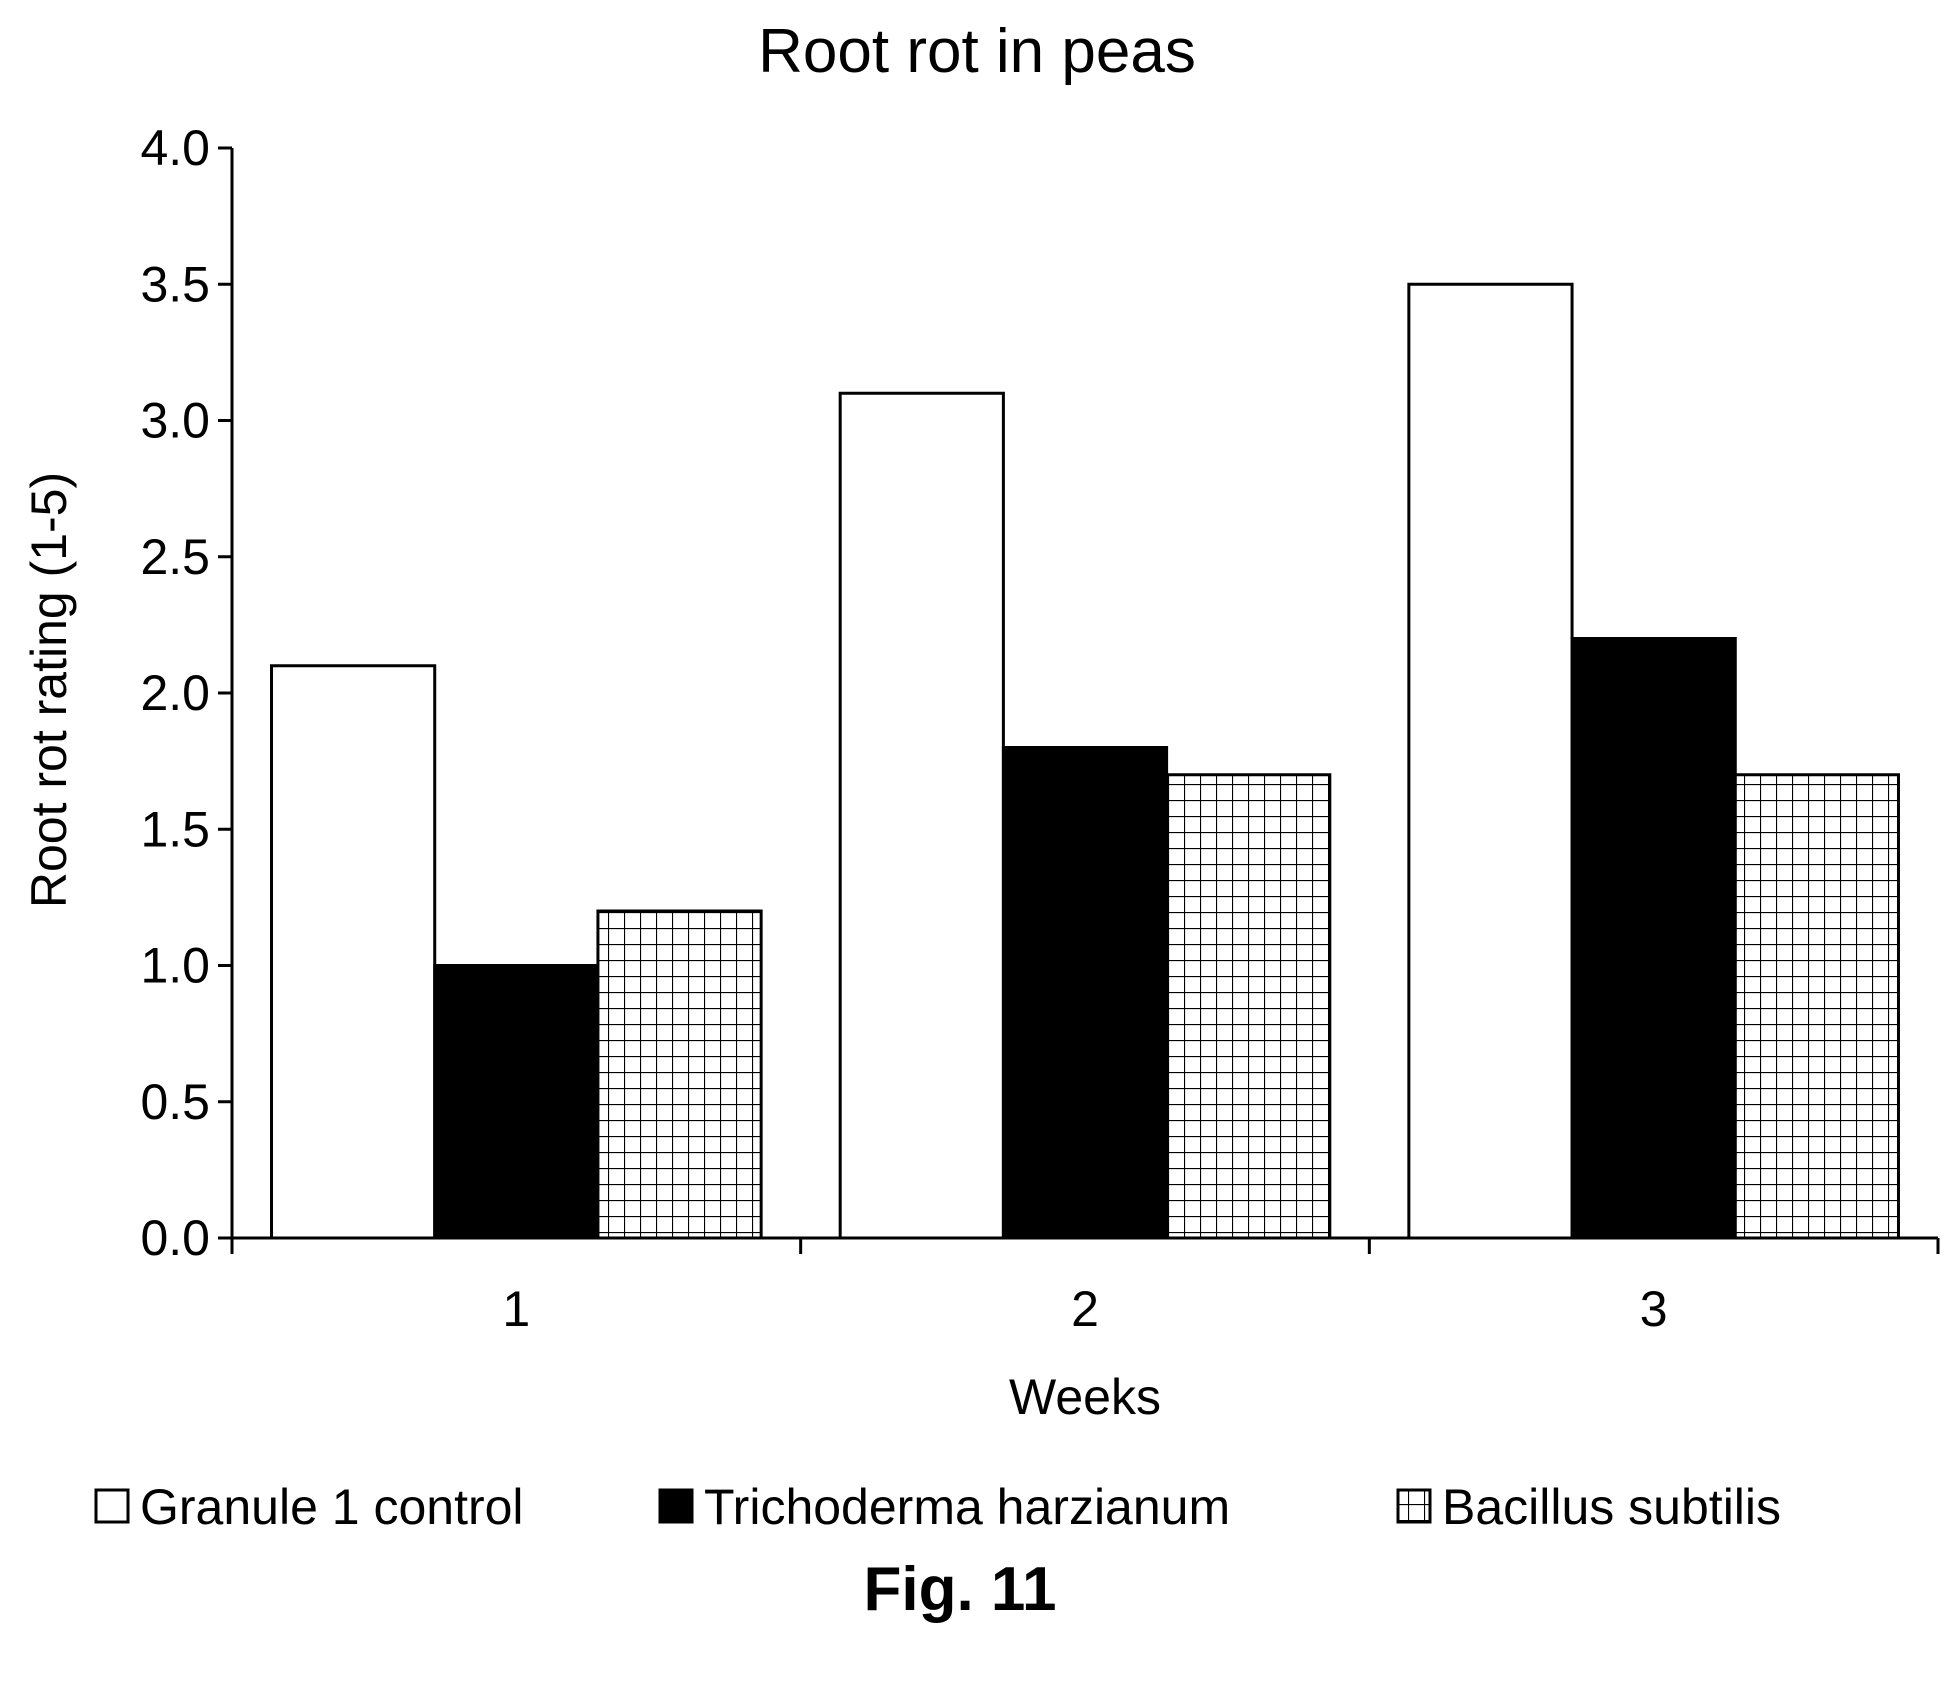  I want to click on y-axis: 0.0 0.5 1.0 1.5 2.0 2.5 3.0 3.5 4.0, so click(187, 693).